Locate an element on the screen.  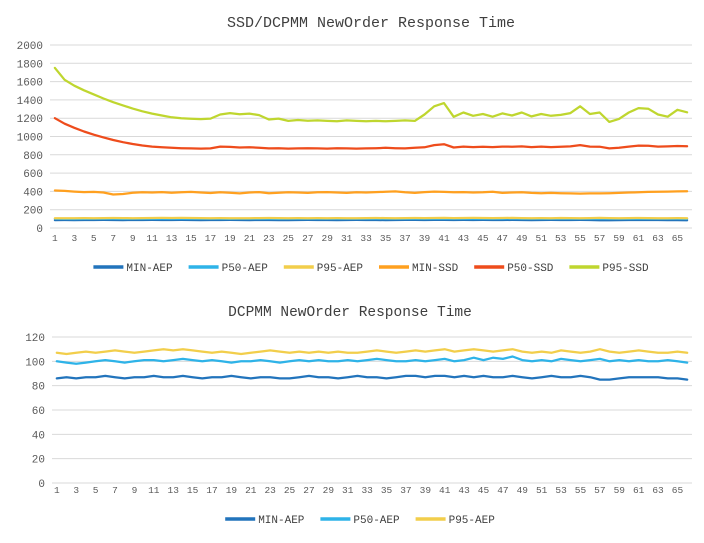
series-line-min-ssd is located at coordinates (371, 192).